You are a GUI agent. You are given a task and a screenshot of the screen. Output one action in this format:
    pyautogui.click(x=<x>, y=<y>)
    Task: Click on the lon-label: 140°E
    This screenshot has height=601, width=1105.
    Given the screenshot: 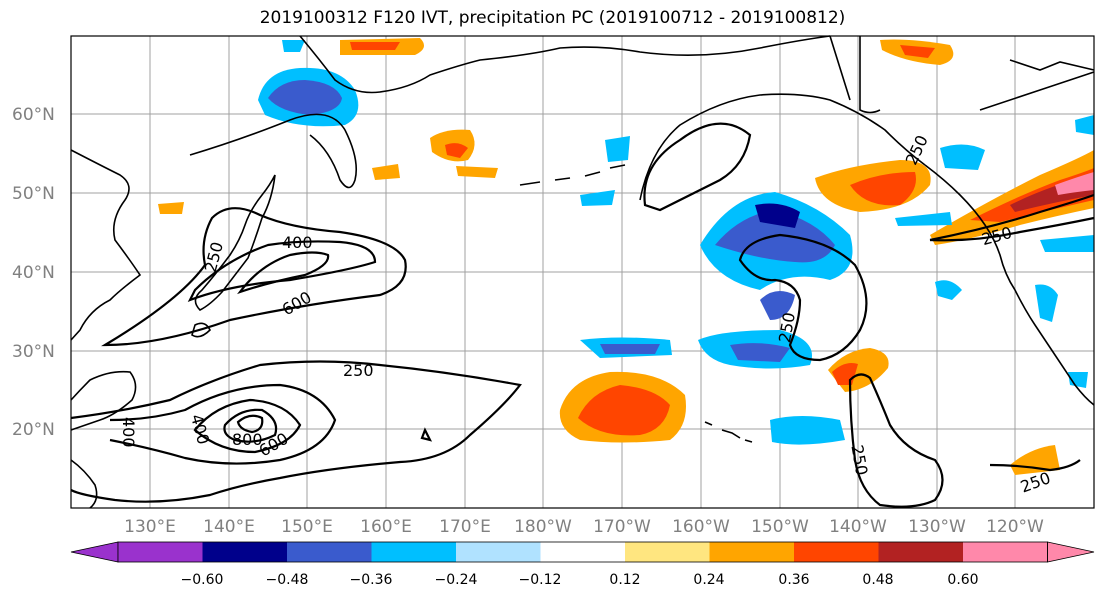 What is the action you would take?
    pyautogui.click(x=229, y=527)
    